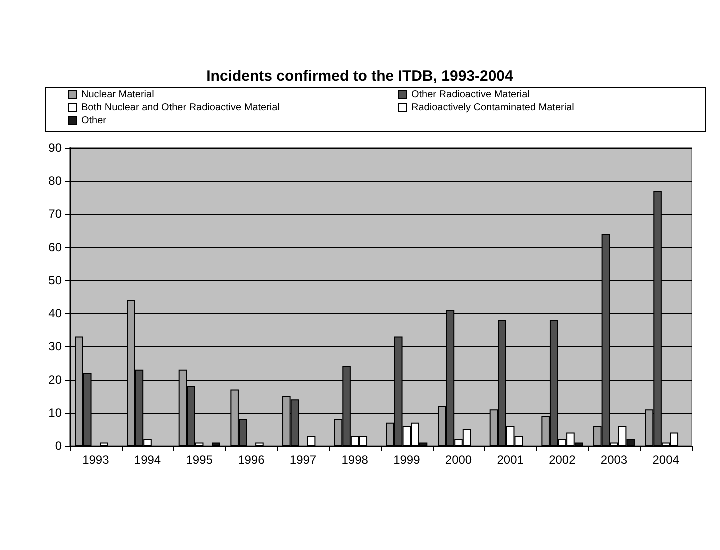 The image size is (720, 550). What do you see at coordinates (95, 121) in the screenshot?
I see `legend-label: Other` at bounding box center [95, 121].